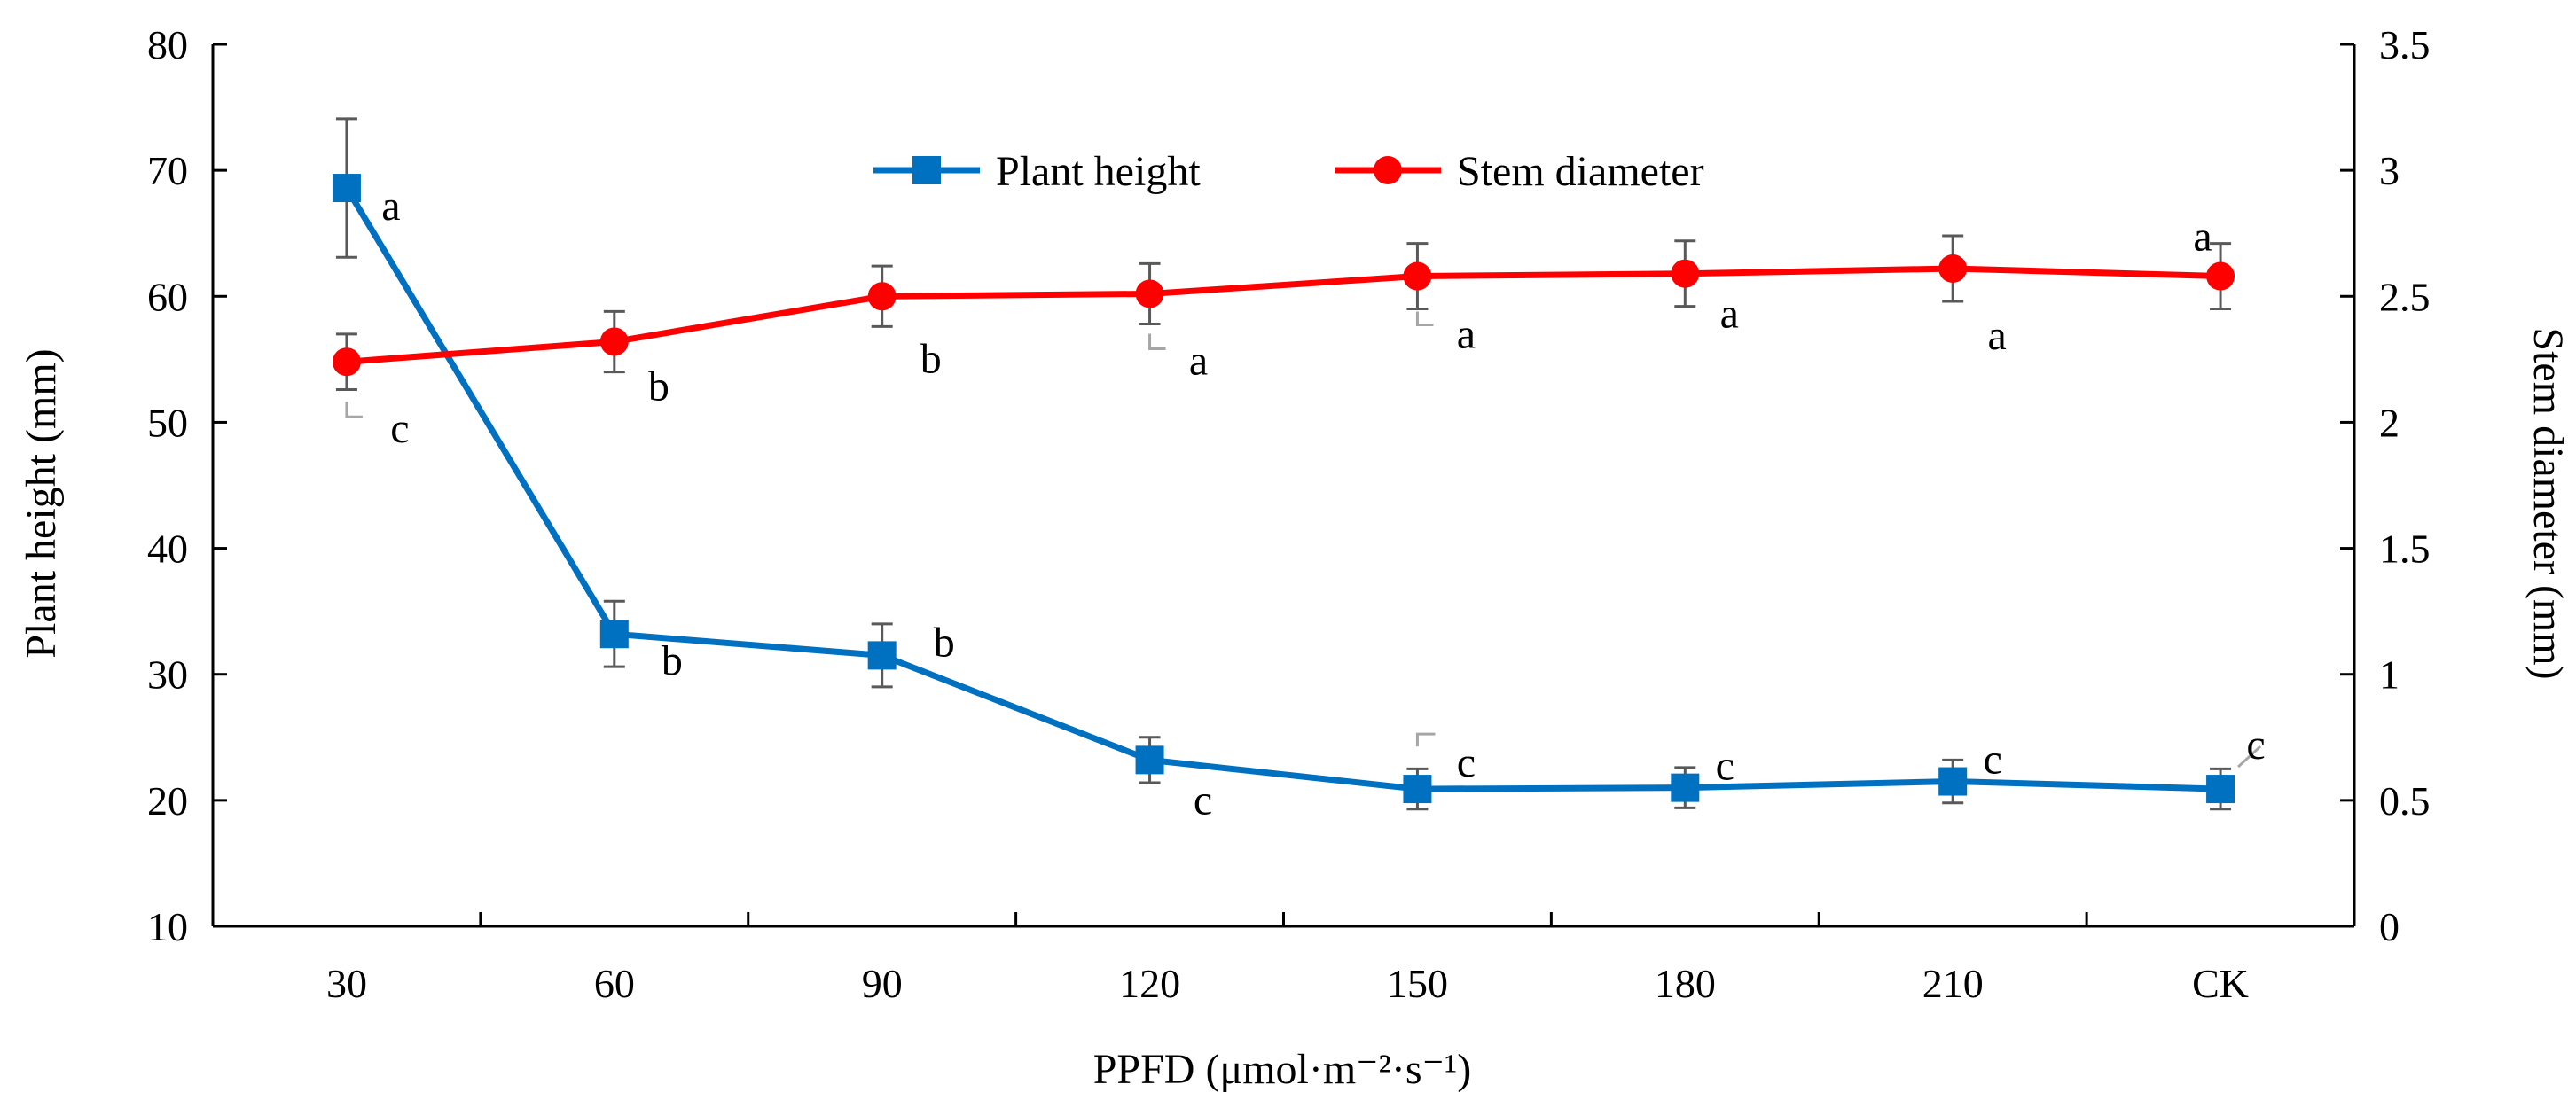  Describe the element at coordinates (167, 170) in the screenshot. I see `y-left-tick-label: 70` at that location.